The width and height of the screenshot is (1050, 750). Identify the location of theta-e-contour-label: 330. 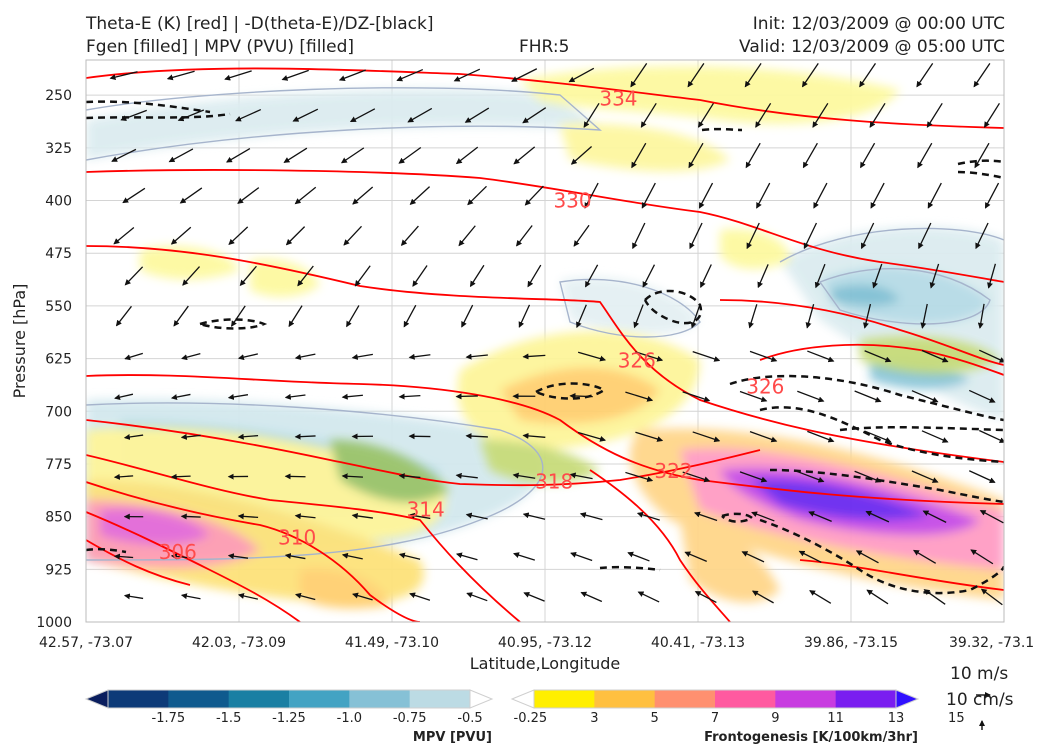
(572, 201).